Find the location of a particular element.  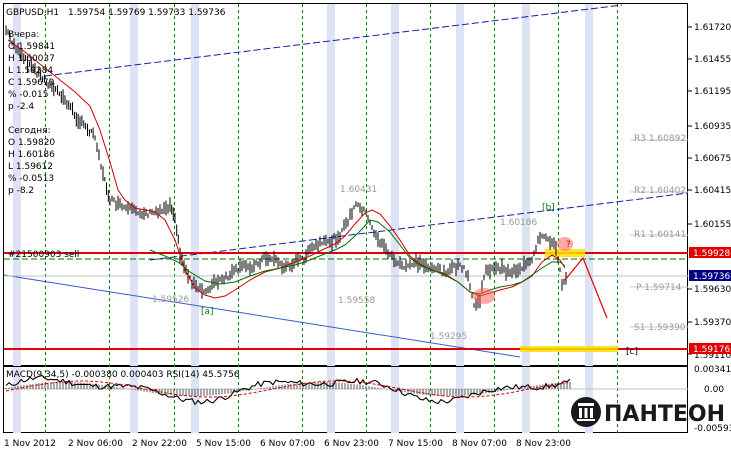

low-label-3: 1.59295 is located at coordinates (448, 337).